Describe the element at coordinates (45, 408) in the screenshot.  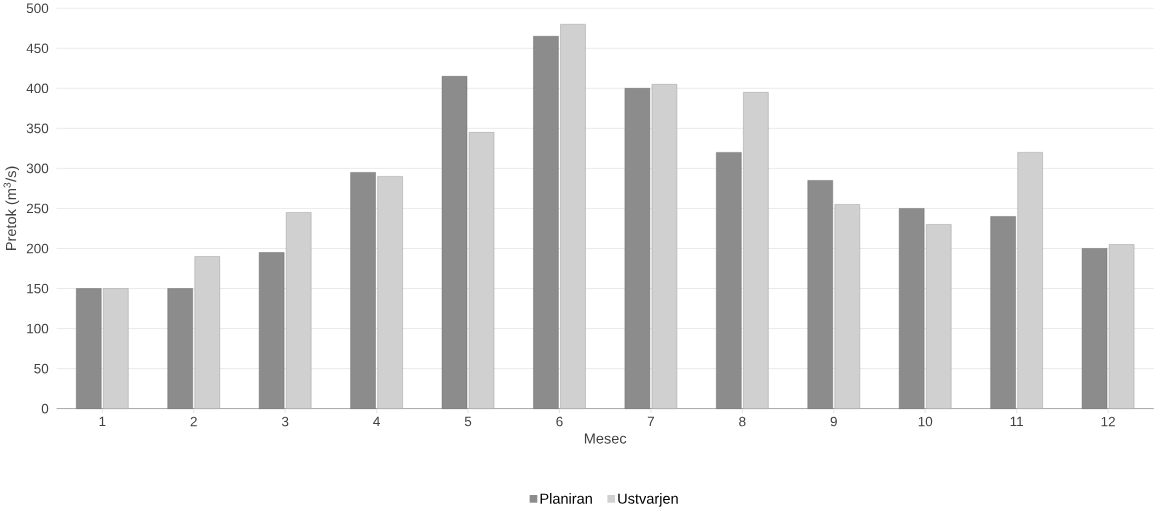
I see `y-tick-label: 0` at that location.